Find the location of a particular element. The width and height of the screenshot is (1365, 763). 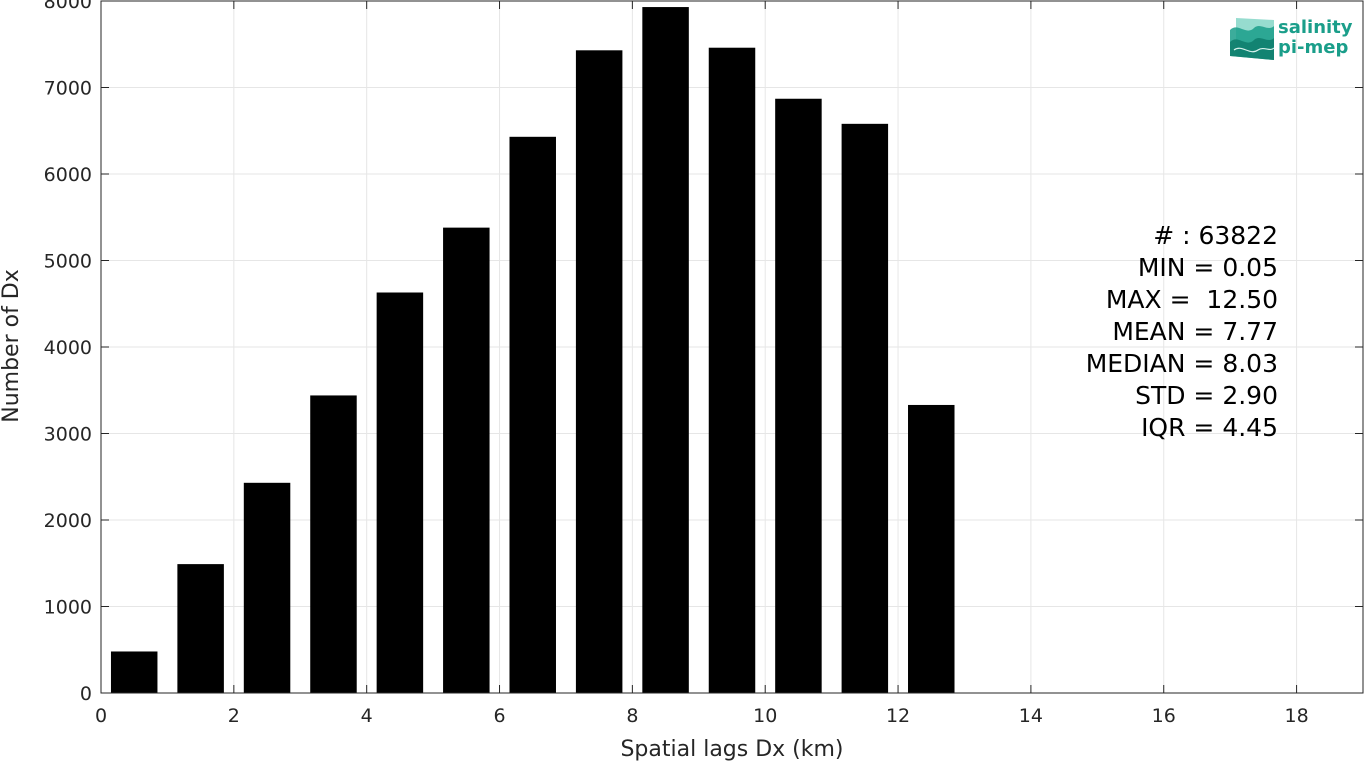

x-tick-label: 16 is located at coordinates (1164, 716).